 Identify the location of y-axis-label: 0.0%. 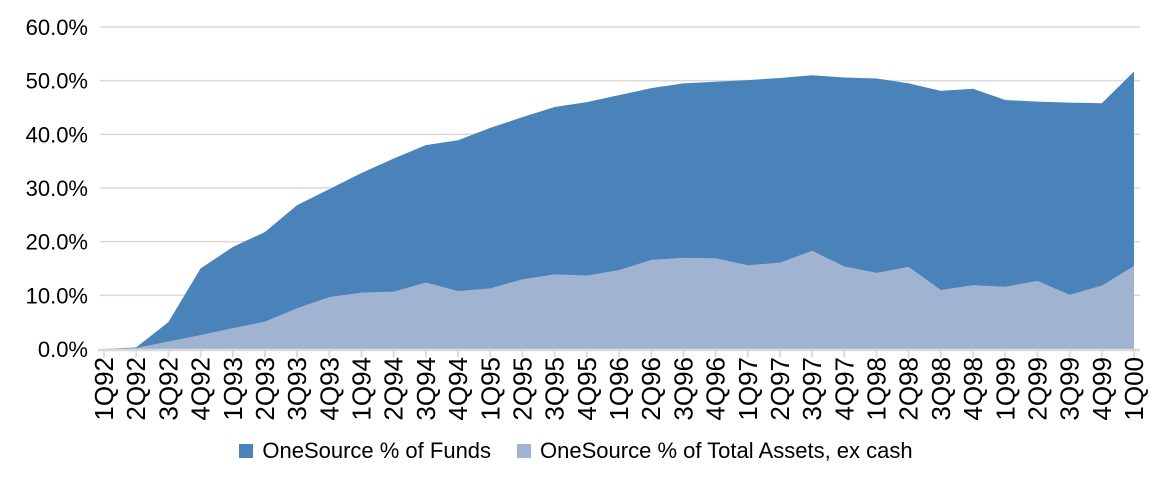
(63, 349).